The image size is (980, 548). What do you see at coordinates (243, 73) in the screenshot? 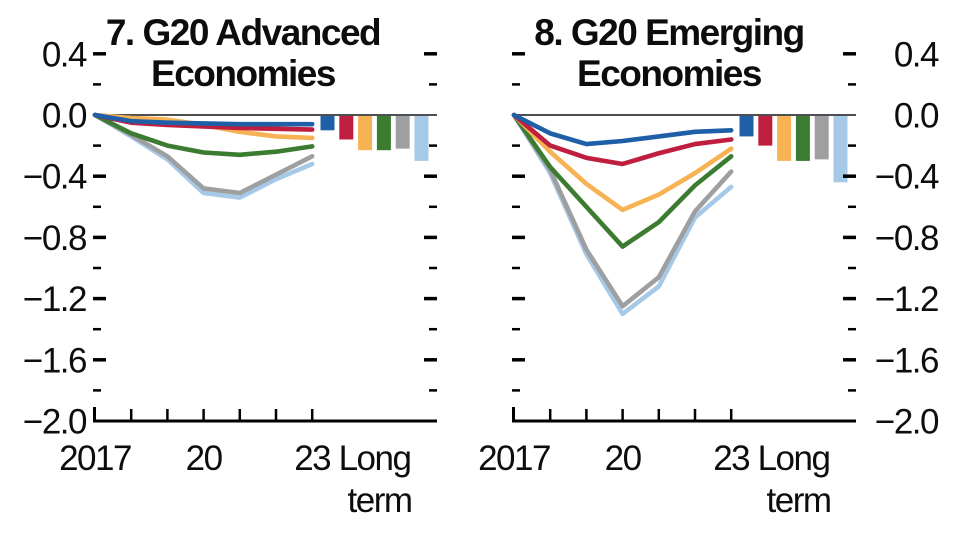
I see `panel-title-advanced-line2: Economies` at bounding box center [243, 73].